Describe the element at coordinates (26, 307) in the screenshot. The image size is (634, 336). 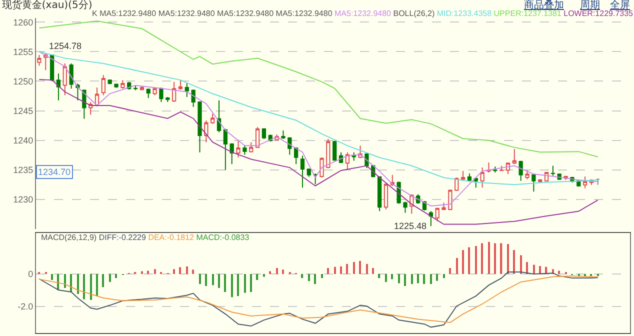
I see `y-tick-label: -2.0` at that location.